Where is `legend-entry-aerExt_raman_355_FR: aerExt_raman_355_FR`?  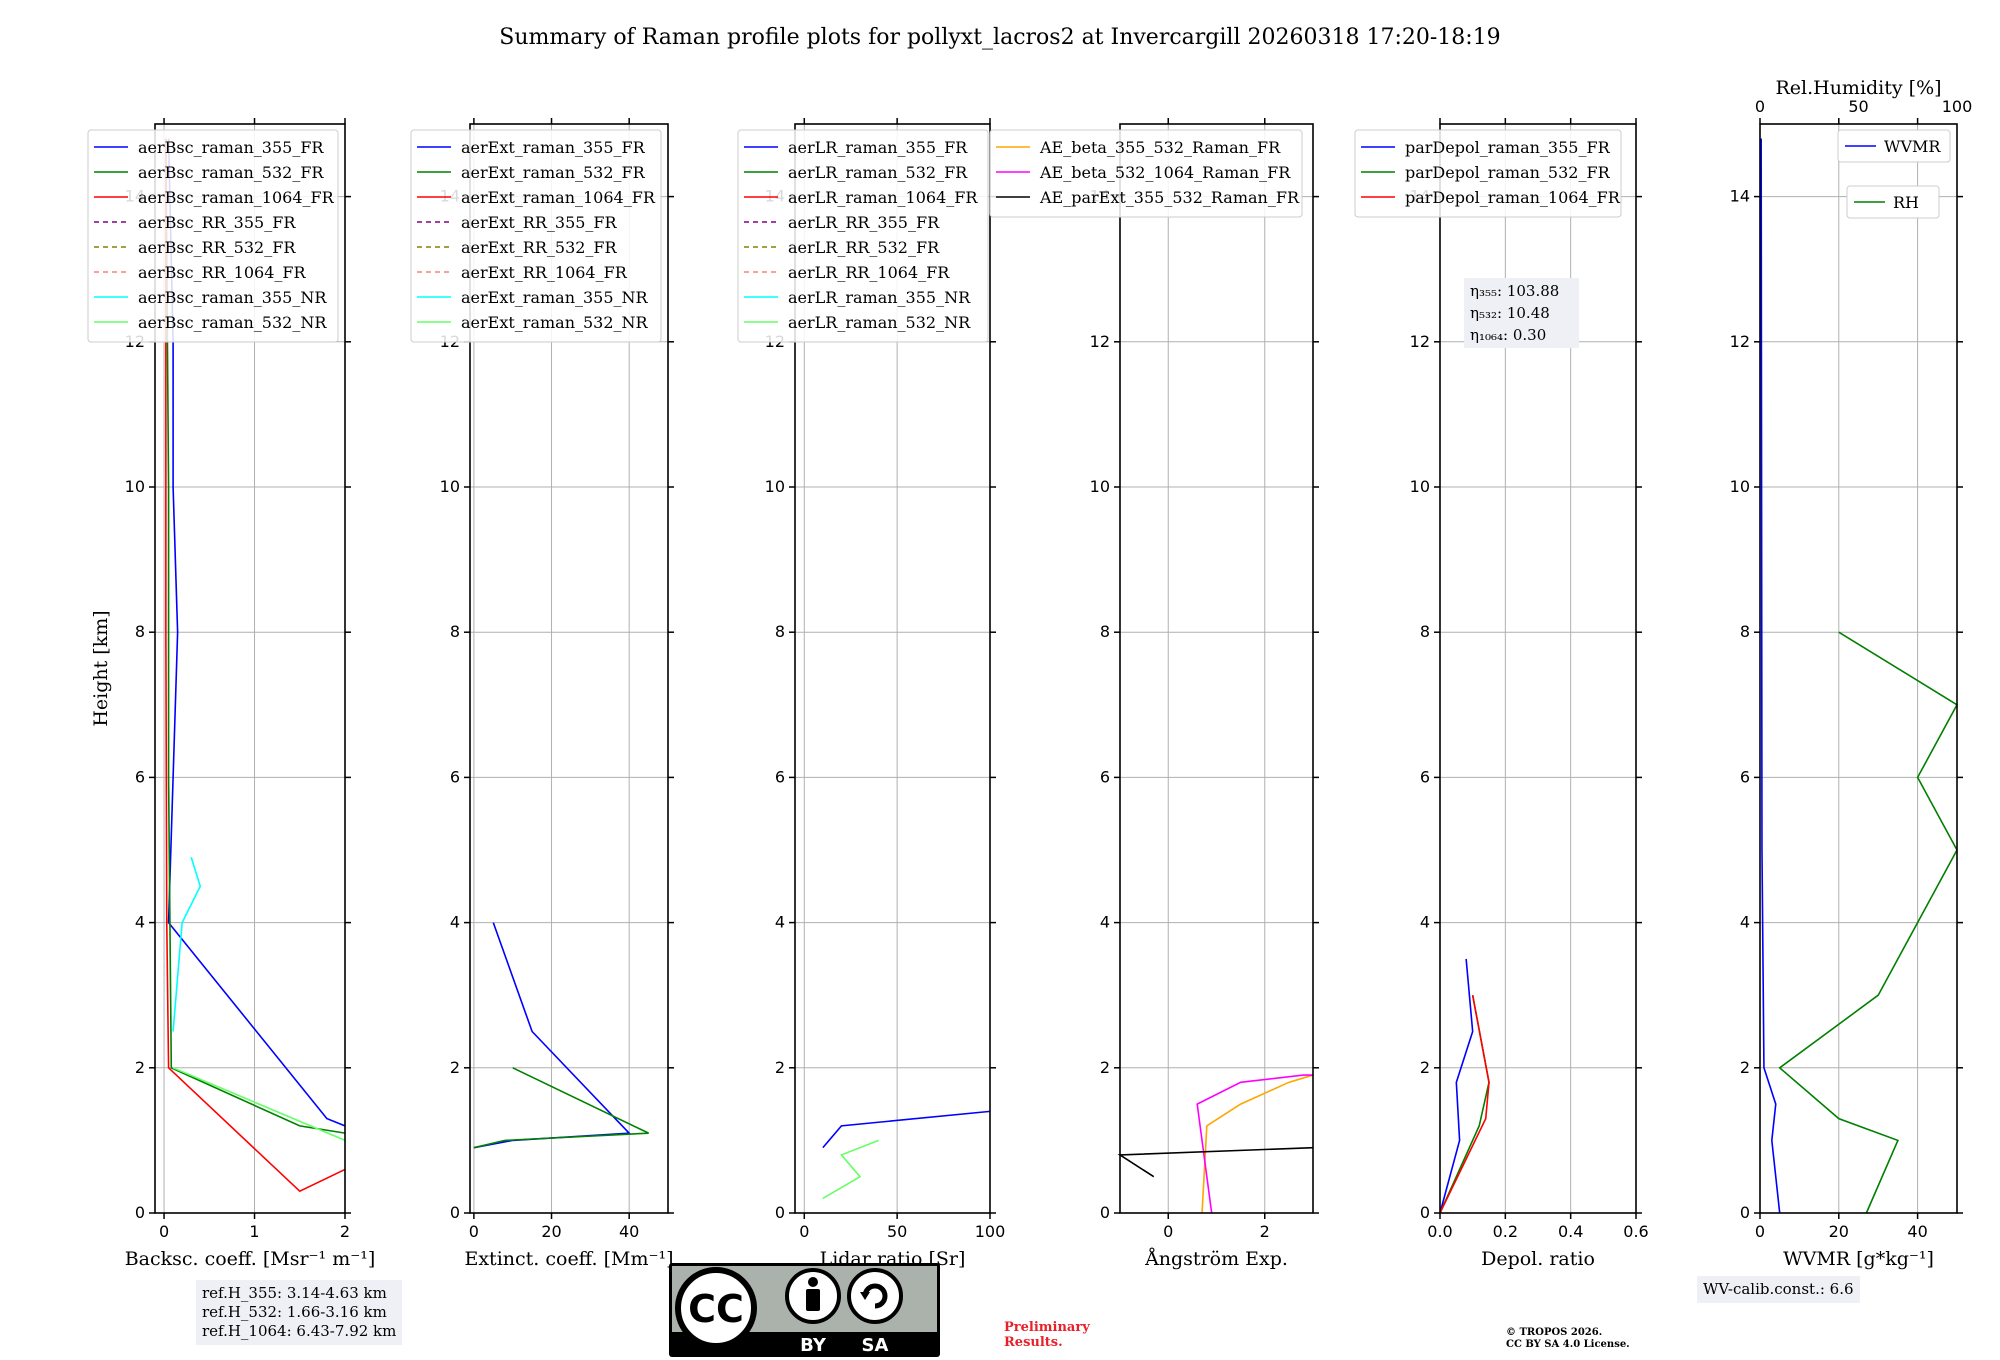 legend-entry-aerExt_raman_355_FR: aerExt_raman_355_FR is located at coordinates (553, 147).